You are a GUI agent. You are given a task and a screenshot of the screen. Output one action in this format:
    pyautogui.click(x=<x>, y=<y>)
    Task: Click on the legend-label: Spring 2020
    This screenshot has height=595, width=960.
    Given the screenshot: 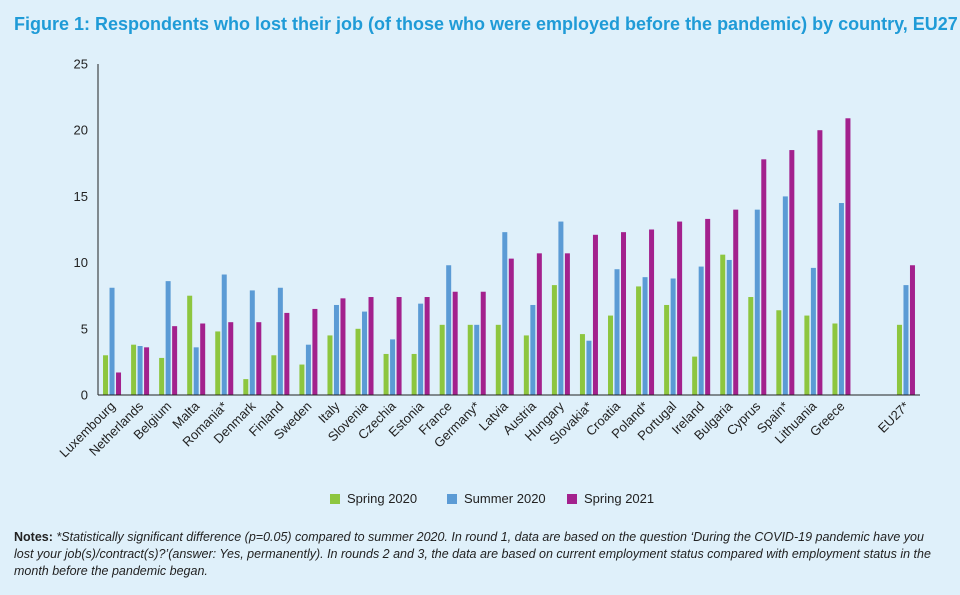 What is the action you would take?
    pyautogui.click(x=382, y=498)
    